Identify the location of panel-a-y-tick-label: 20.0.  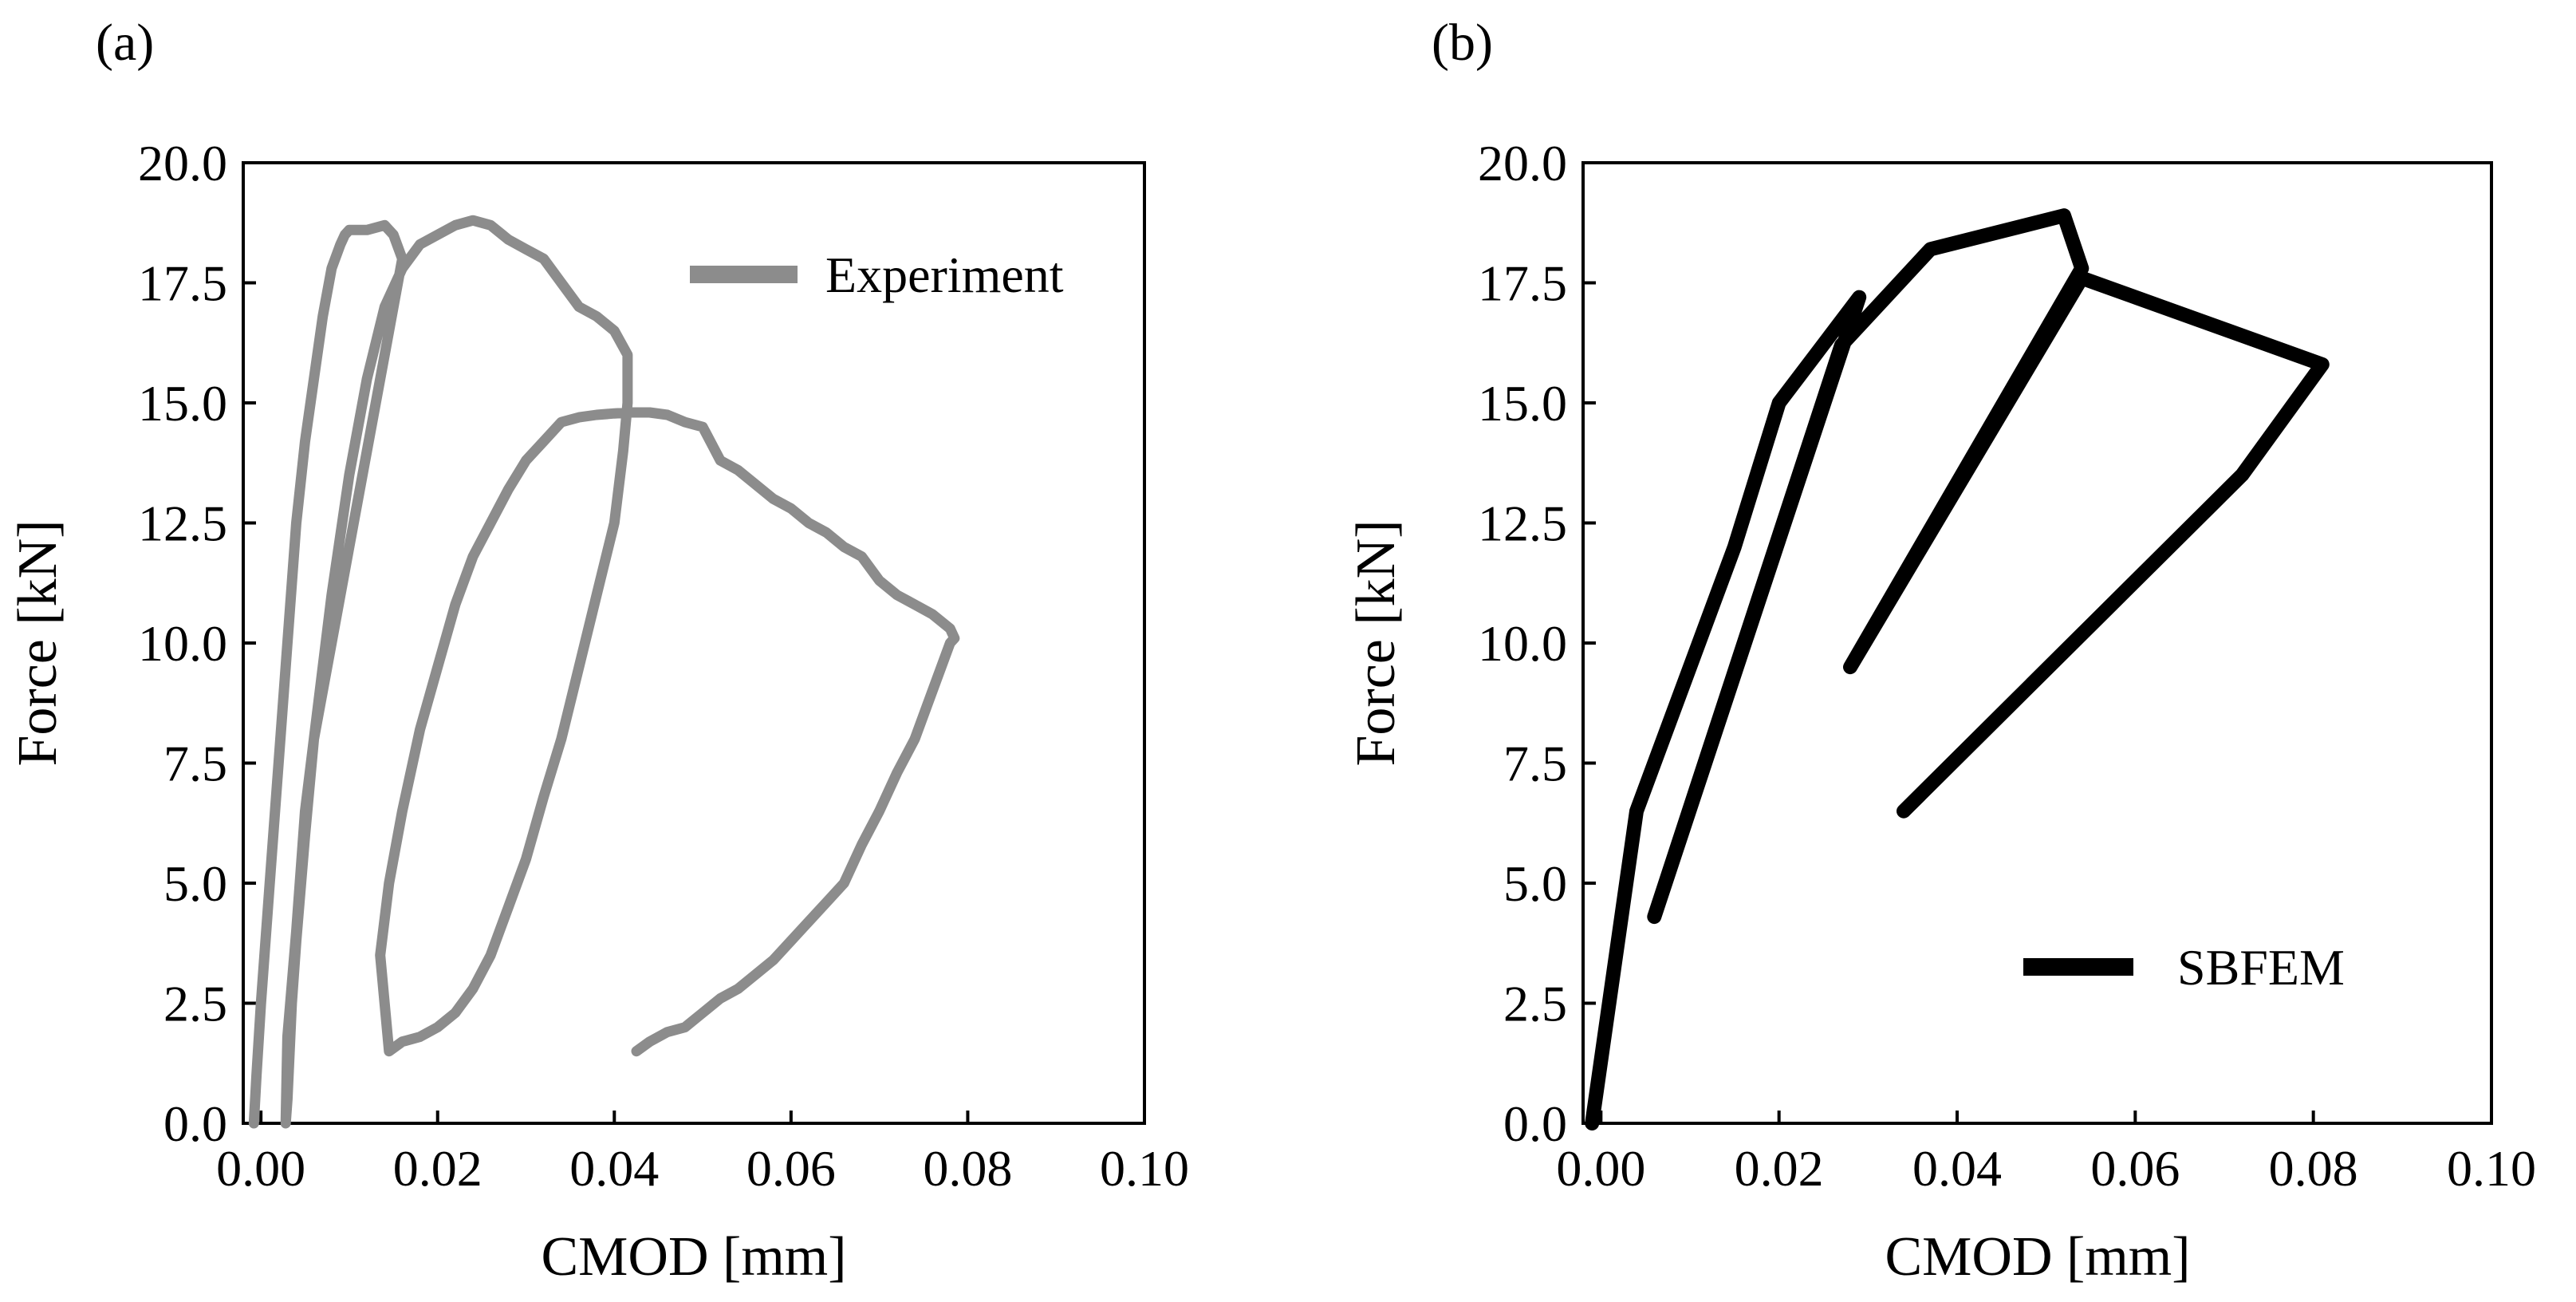
(182, 163).